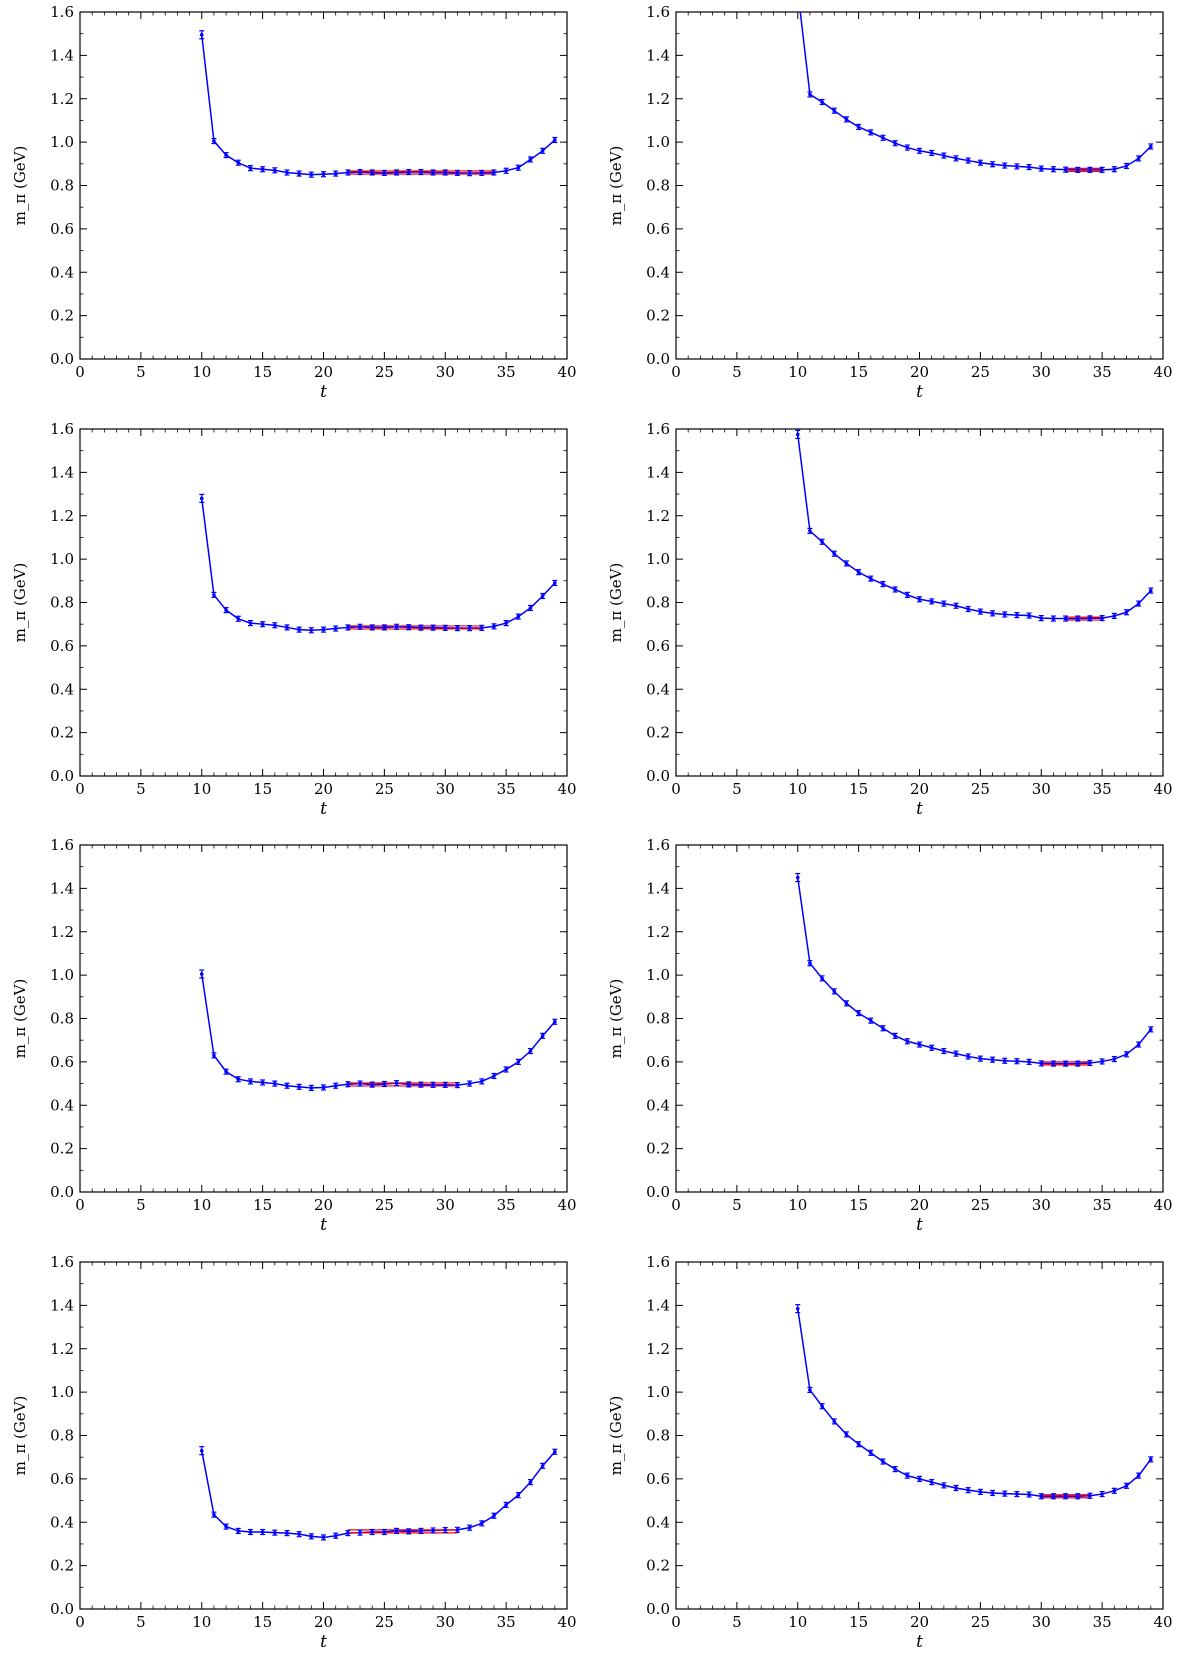  Describe the element at coordinates (676, 789) in the screenshot. I see `x-tick-label: 0` at that location.